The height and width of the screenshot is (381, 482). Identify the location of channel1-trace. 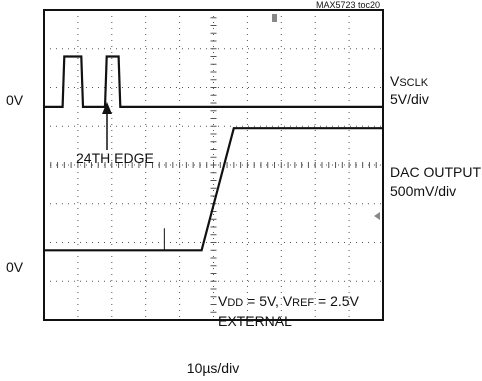
(213, 82).